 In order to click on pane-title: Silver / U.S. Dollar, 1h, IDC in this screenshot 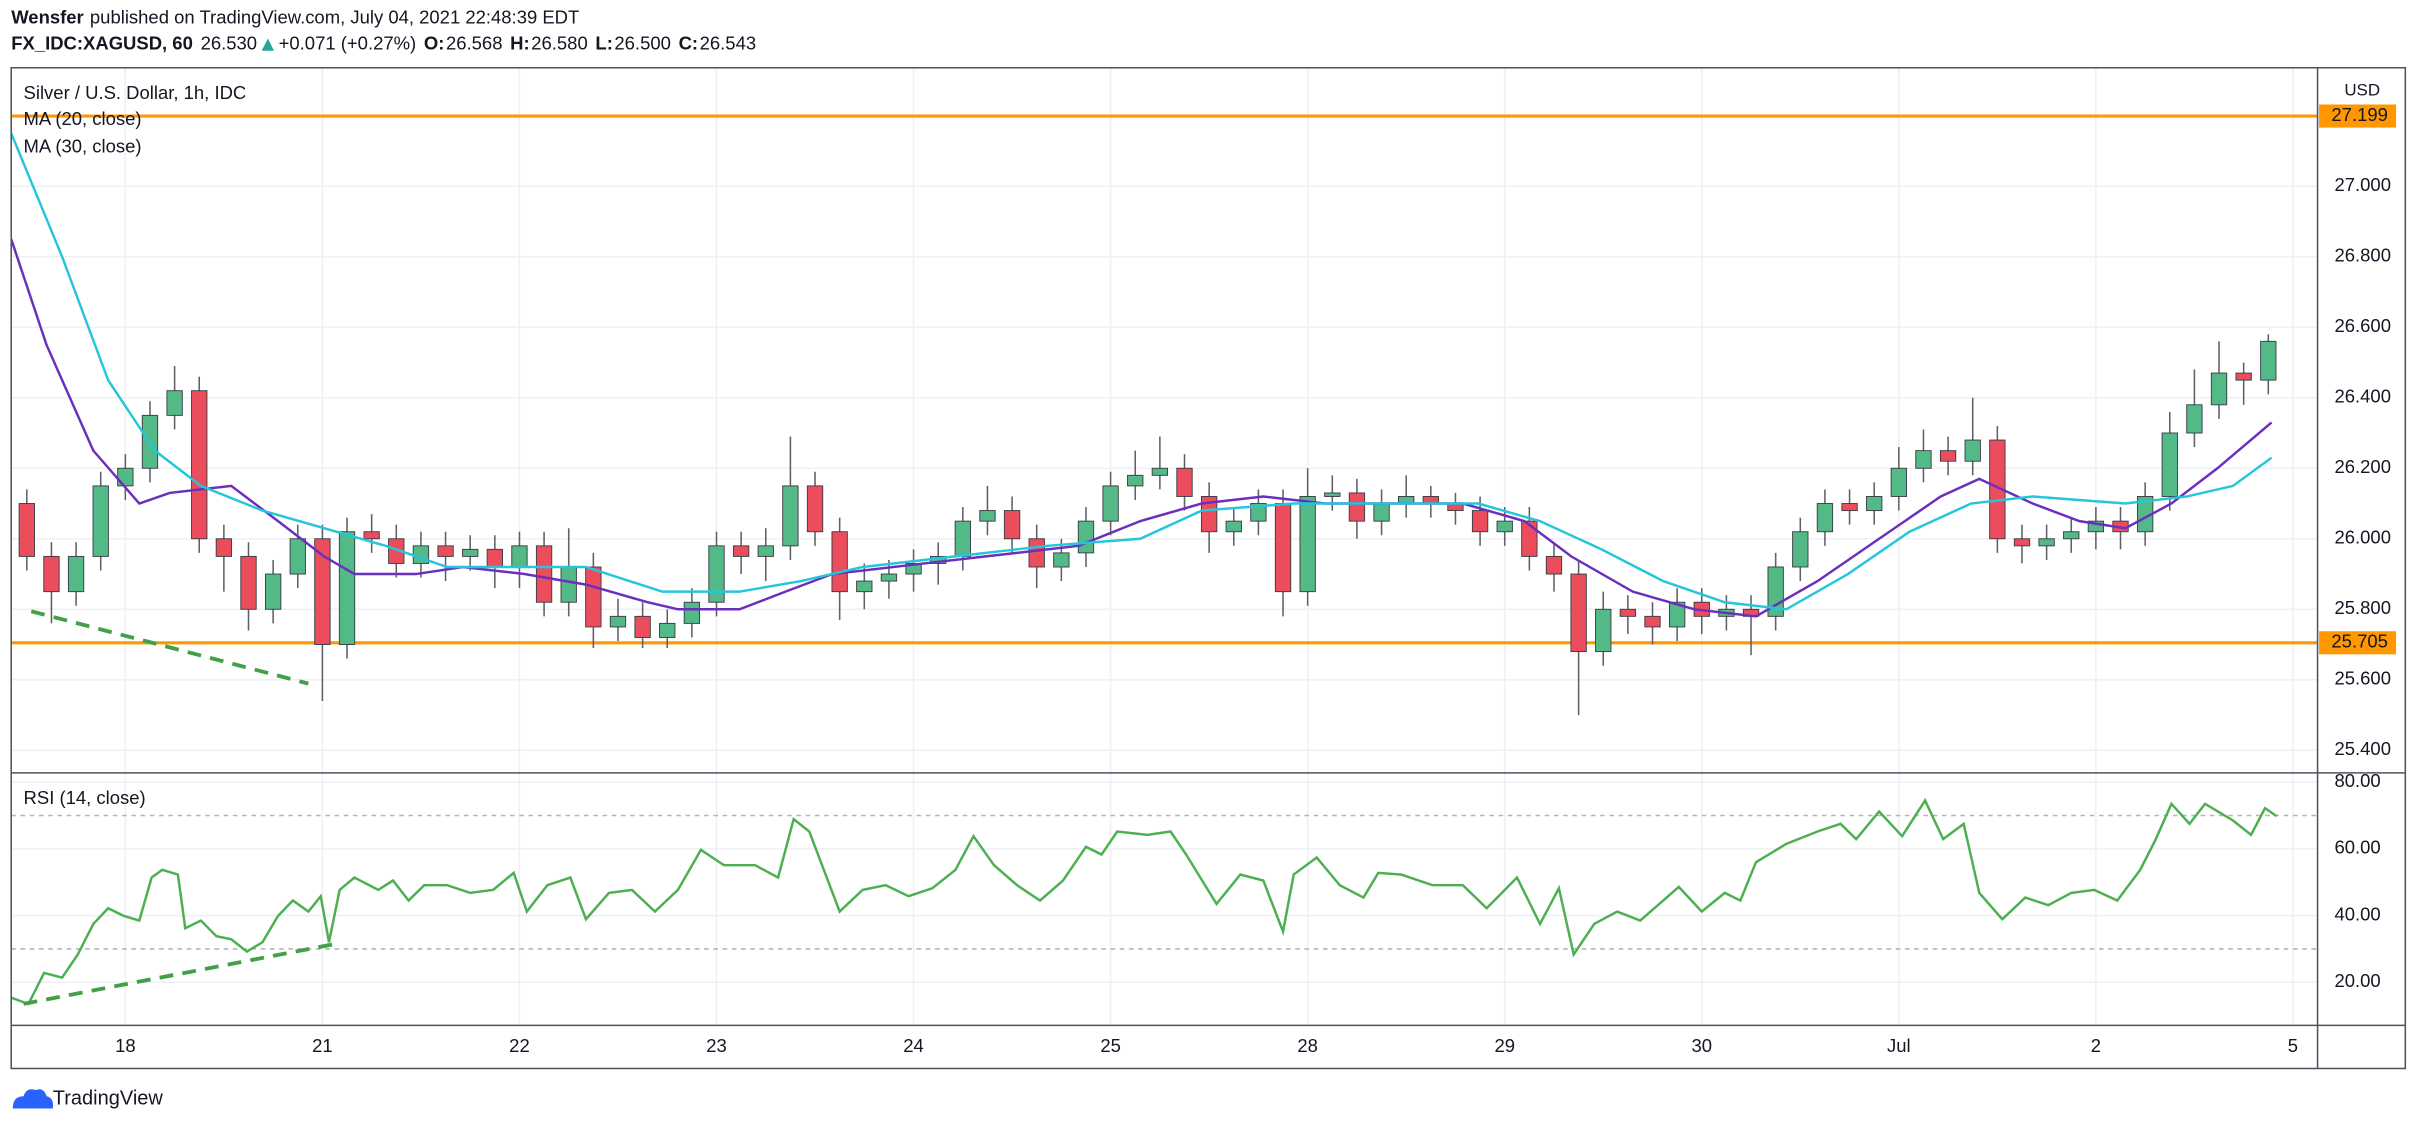, I will do `click(135, 92)`.